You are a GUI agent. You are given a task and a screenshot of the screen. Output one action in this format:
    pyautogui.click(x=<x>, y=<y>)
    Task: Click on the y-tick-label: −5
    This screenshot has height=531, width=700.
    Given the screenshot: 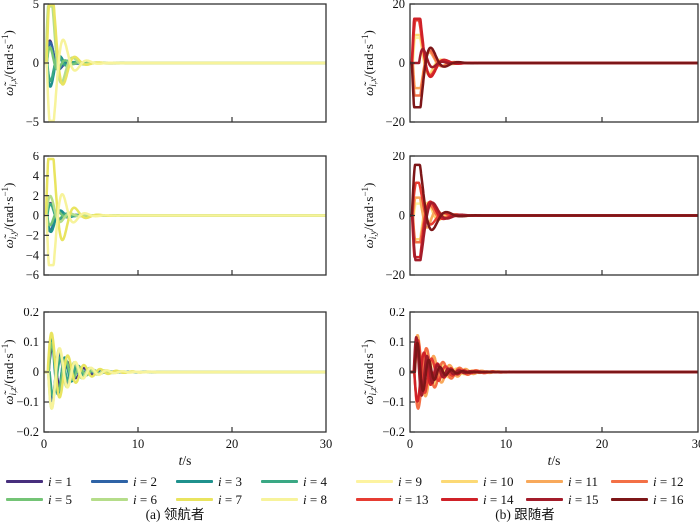 What is the action you would take?
    pyautogui.click(x=32, y=122)
    